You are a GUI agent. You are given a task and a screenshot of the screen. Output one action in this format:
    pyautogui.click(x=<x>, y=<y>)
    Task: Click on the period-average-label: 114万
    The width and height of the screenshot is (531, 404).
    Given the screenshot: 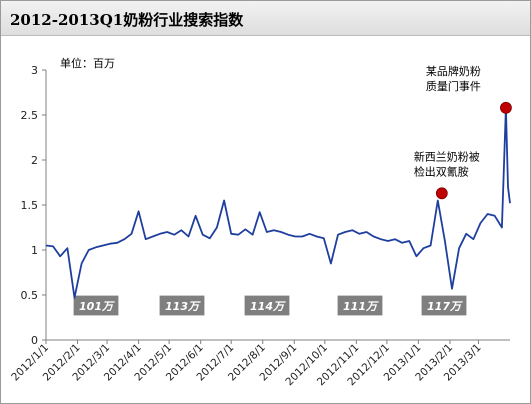 What is the action you would take?
    pyautogui.click(x=268, y=306)
    